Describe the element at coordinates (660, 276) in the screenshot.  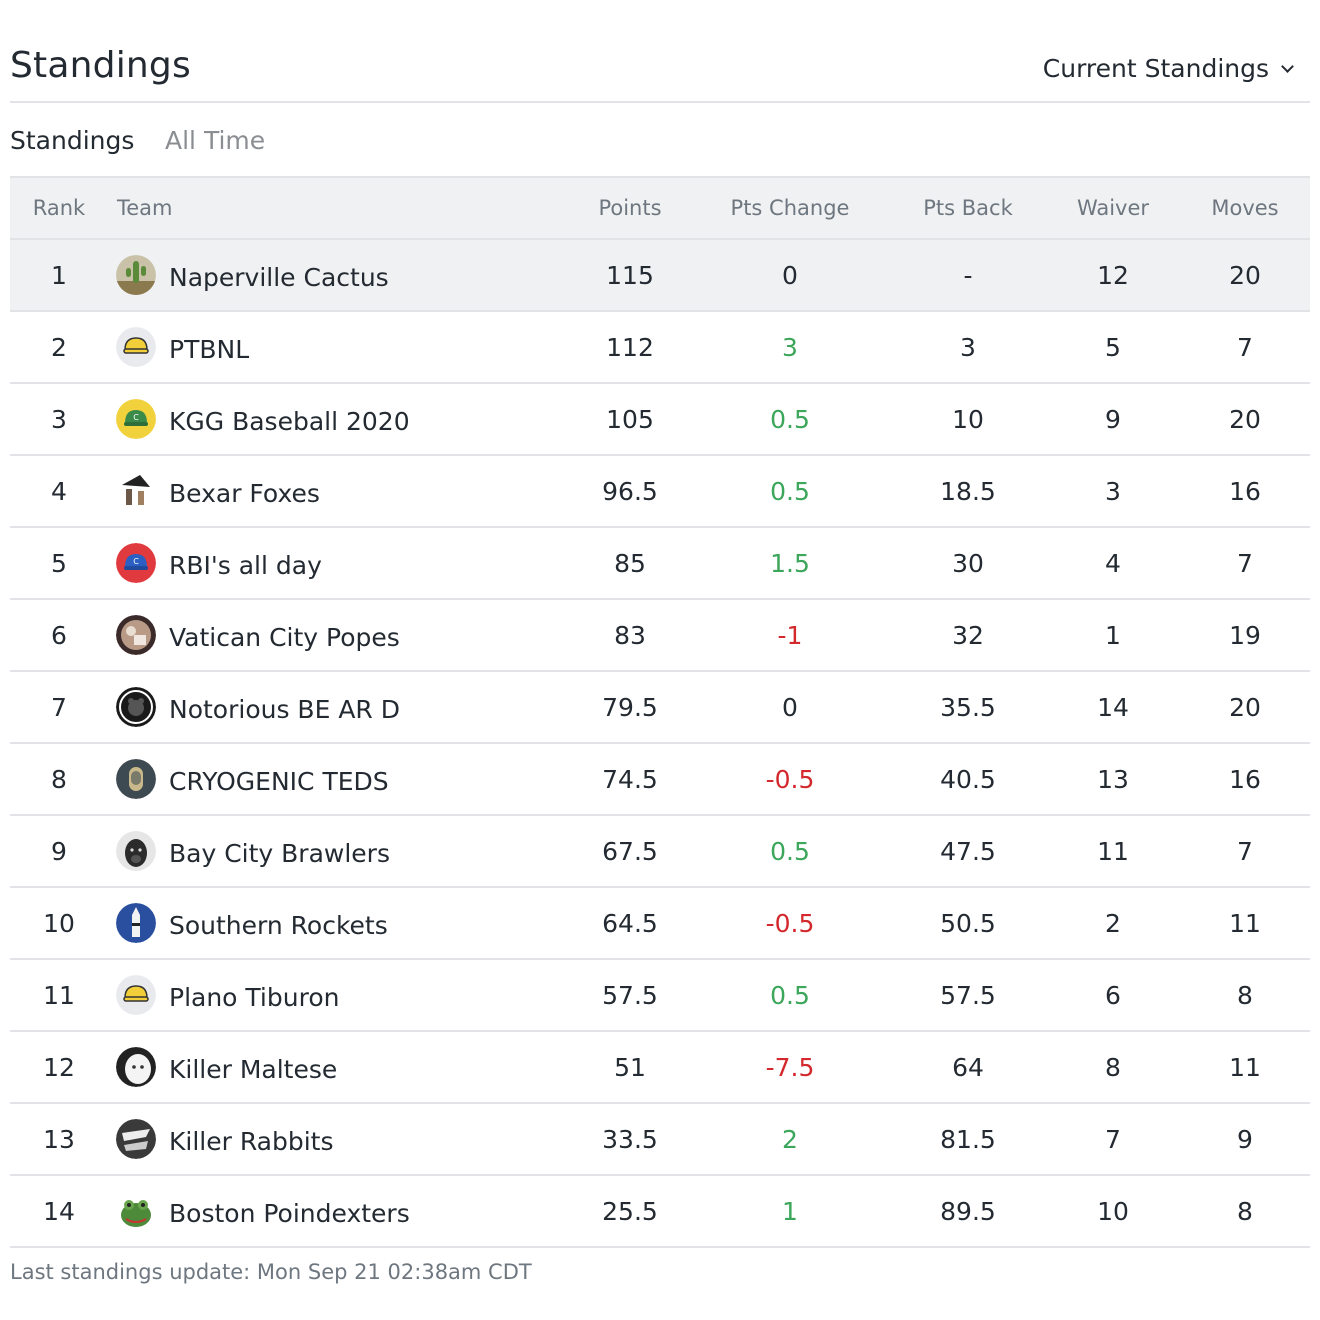
I see `table-row: 1 Naperville Cactus 115 0 - 12 20` at that location.